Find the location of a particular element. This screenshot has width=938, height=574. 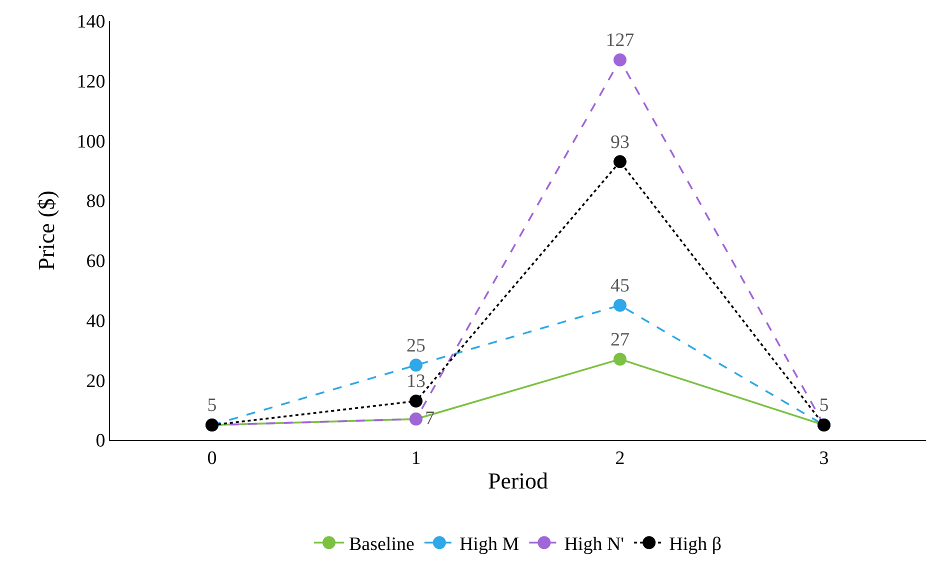

x-tick-label: 2 is located at coordinates (620, 458).